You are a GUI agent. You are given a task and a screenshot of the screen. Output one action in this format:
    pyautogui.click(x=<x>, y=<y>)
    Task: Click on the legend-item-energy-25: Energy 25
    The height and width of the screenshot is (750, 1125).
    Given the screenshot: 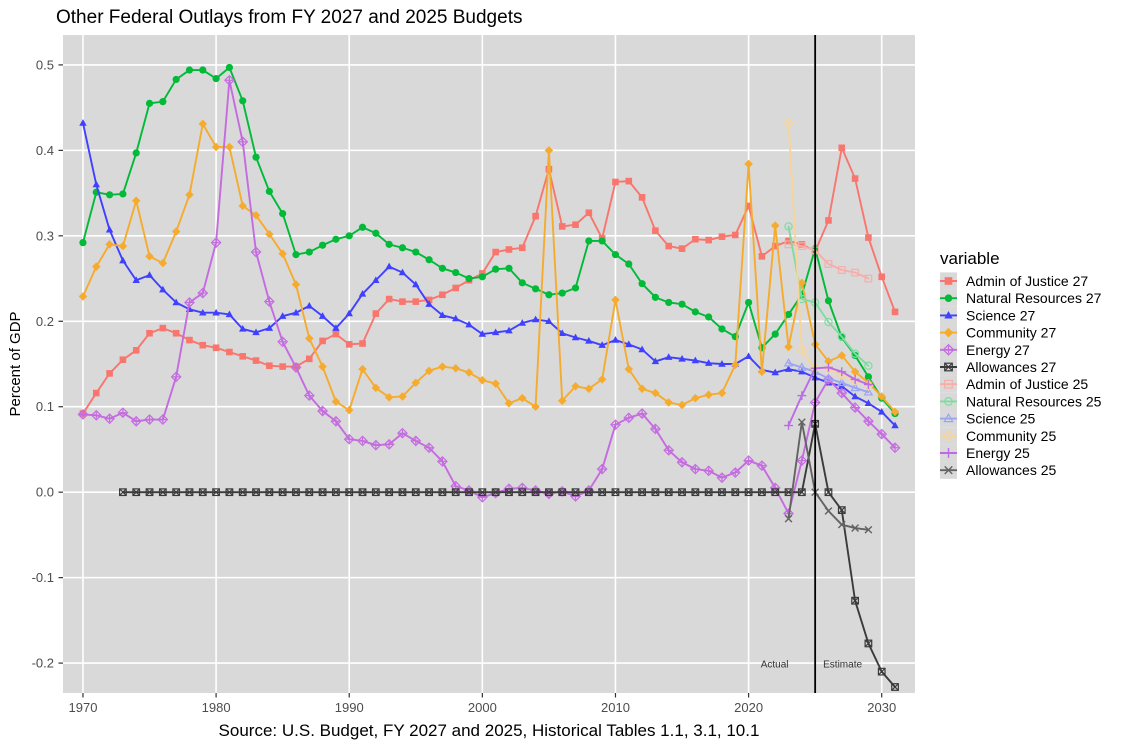 What is the action you would take?
    pyautogui.click(x=985, y=453)
    